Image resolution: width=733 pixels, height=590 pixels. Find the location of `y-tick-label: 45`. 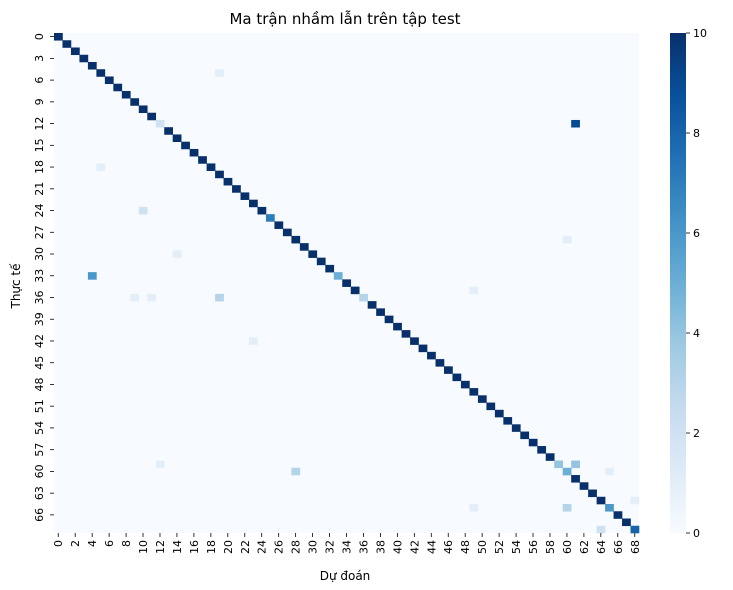

y-tick-label: 45 is located at coordinates (39, 363).